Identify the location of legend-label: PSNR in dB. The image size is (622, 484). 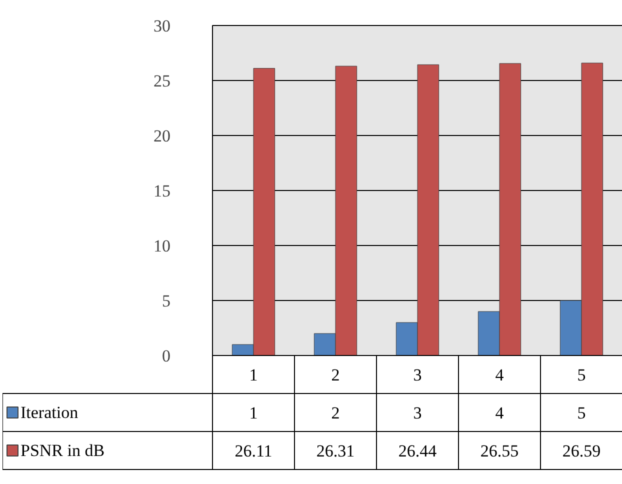
(62, 450).